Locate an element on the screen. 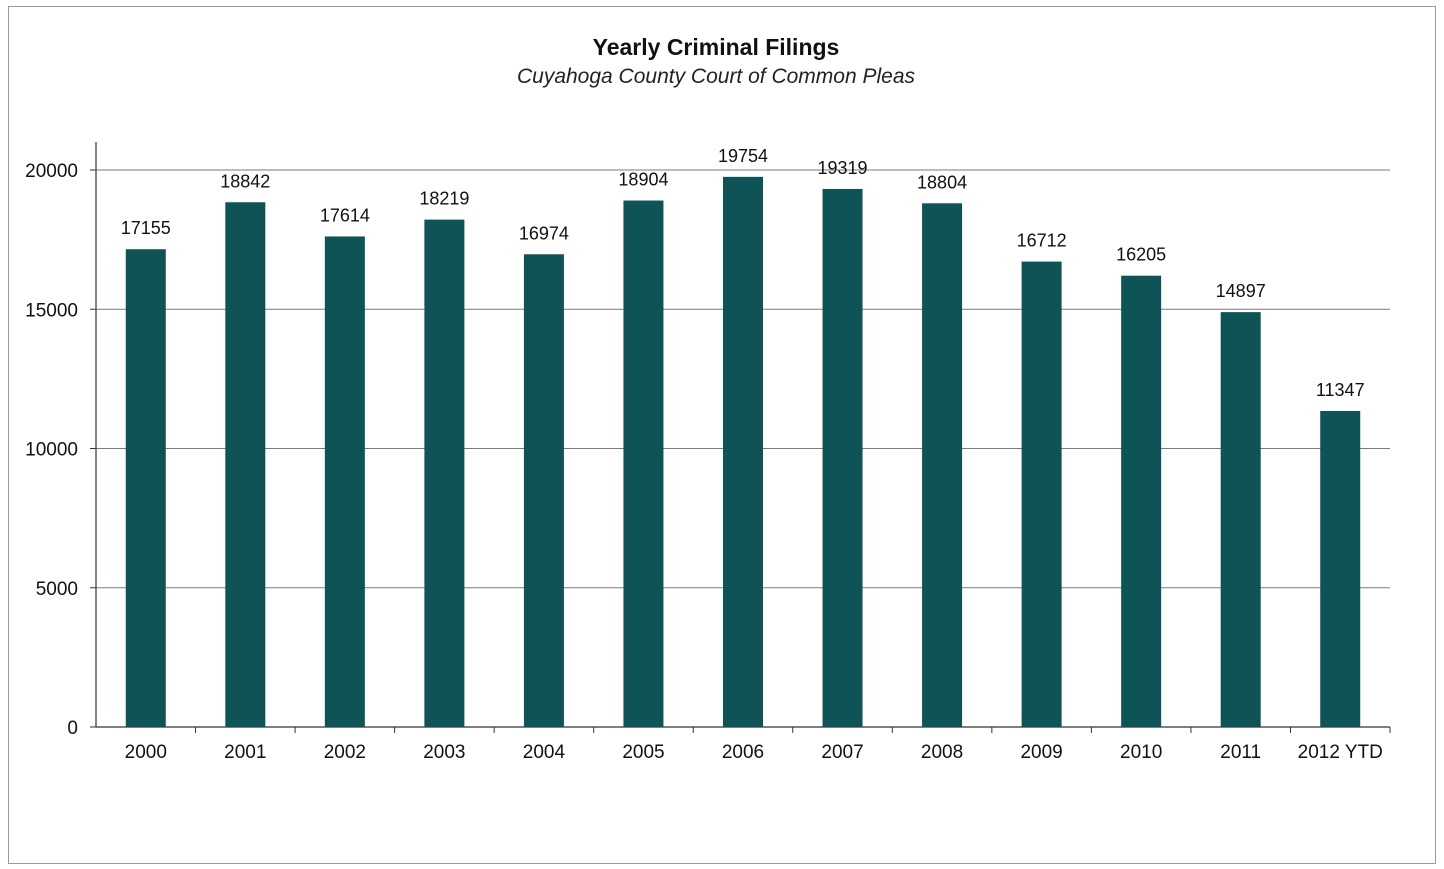 The image size is (1444, 869). y-tick-label: 0 is located at coordinates (72, 728).